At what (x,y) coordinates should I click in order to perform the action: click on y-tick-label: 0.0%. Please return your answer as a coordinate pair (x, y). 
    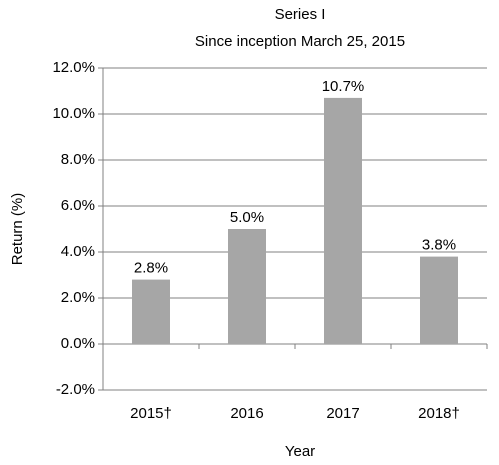
    Looking at the image, I should click on (78, 343).